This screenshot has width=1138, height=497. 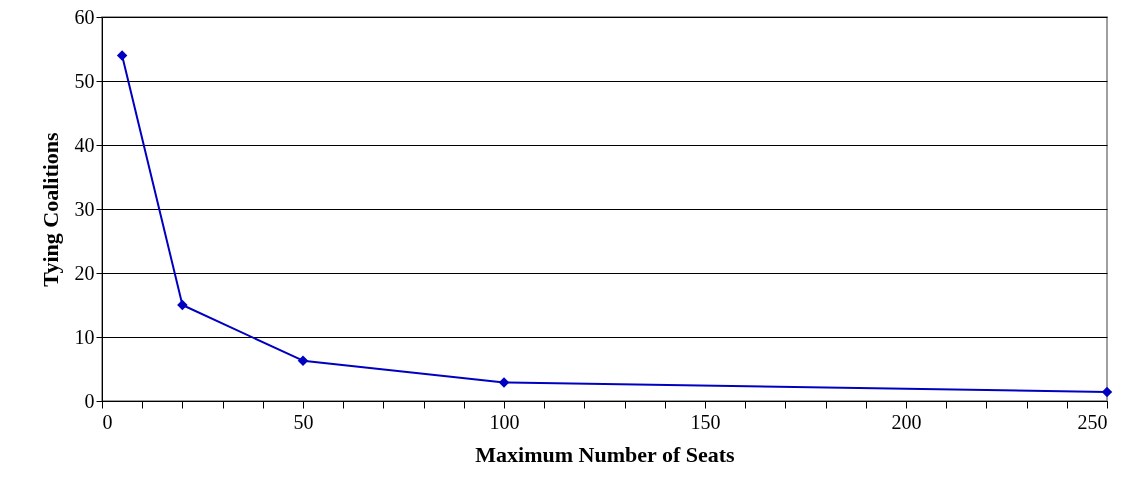 I want to click on x-tick-label: 200, so click(x=906, y=421).